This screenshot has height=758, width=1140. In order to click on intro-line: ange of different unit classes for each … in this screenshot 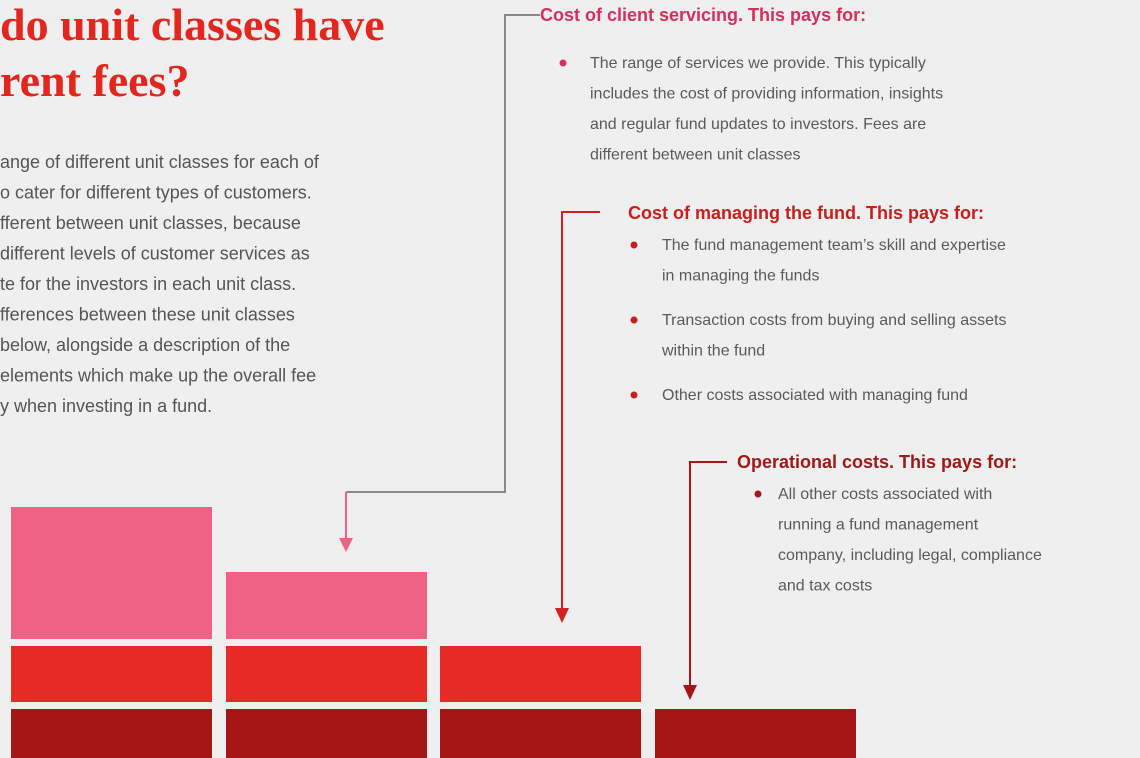, I will do `click(160, 162)`.